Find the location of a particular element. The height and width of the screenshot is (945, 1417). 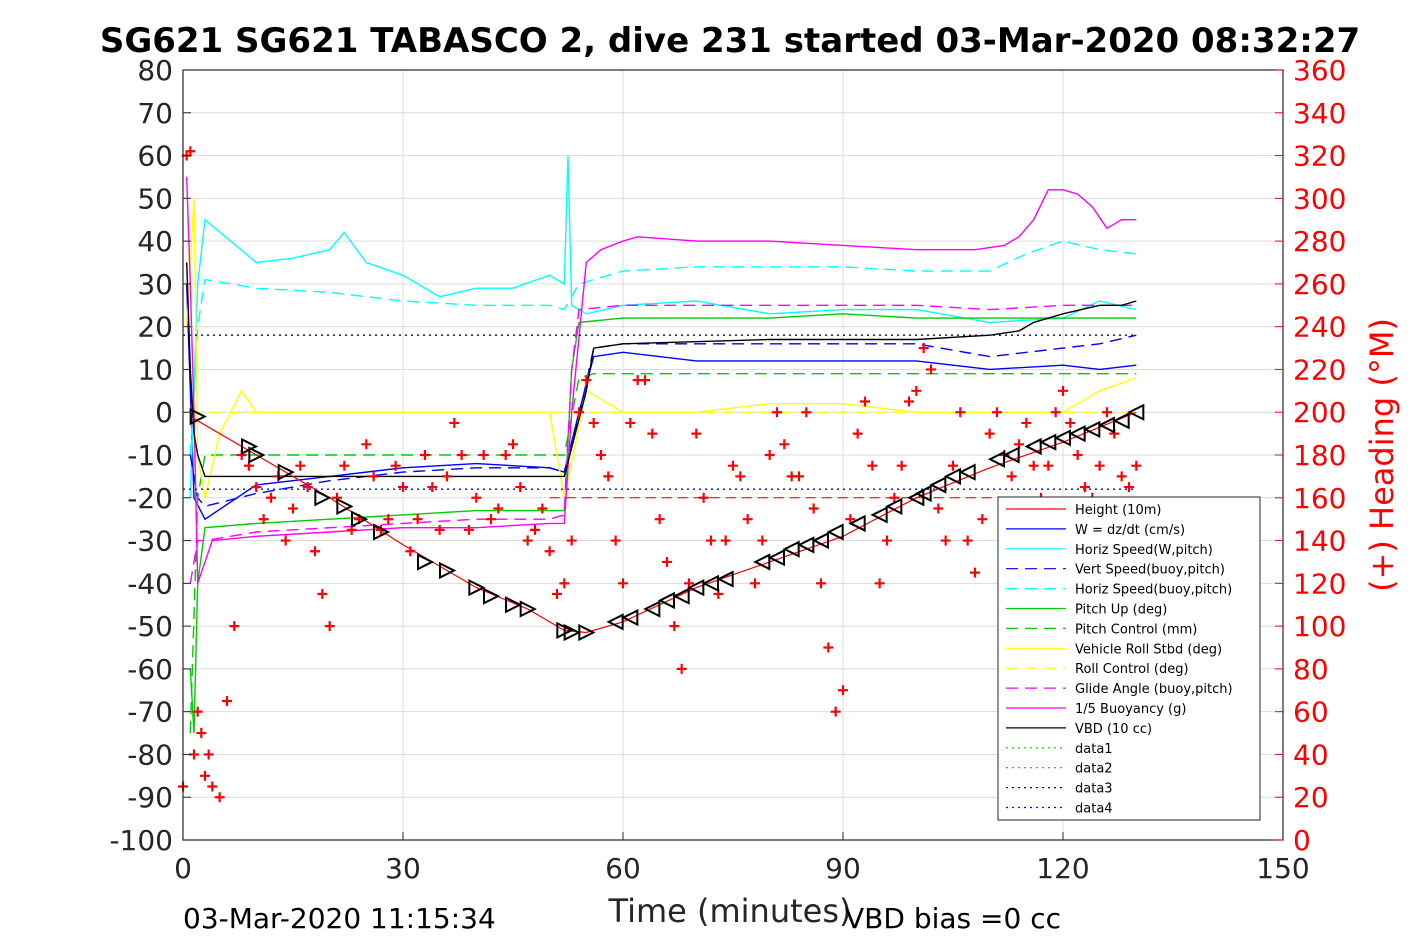

y-tick-label: -100 is located at coordinates (141, 840).